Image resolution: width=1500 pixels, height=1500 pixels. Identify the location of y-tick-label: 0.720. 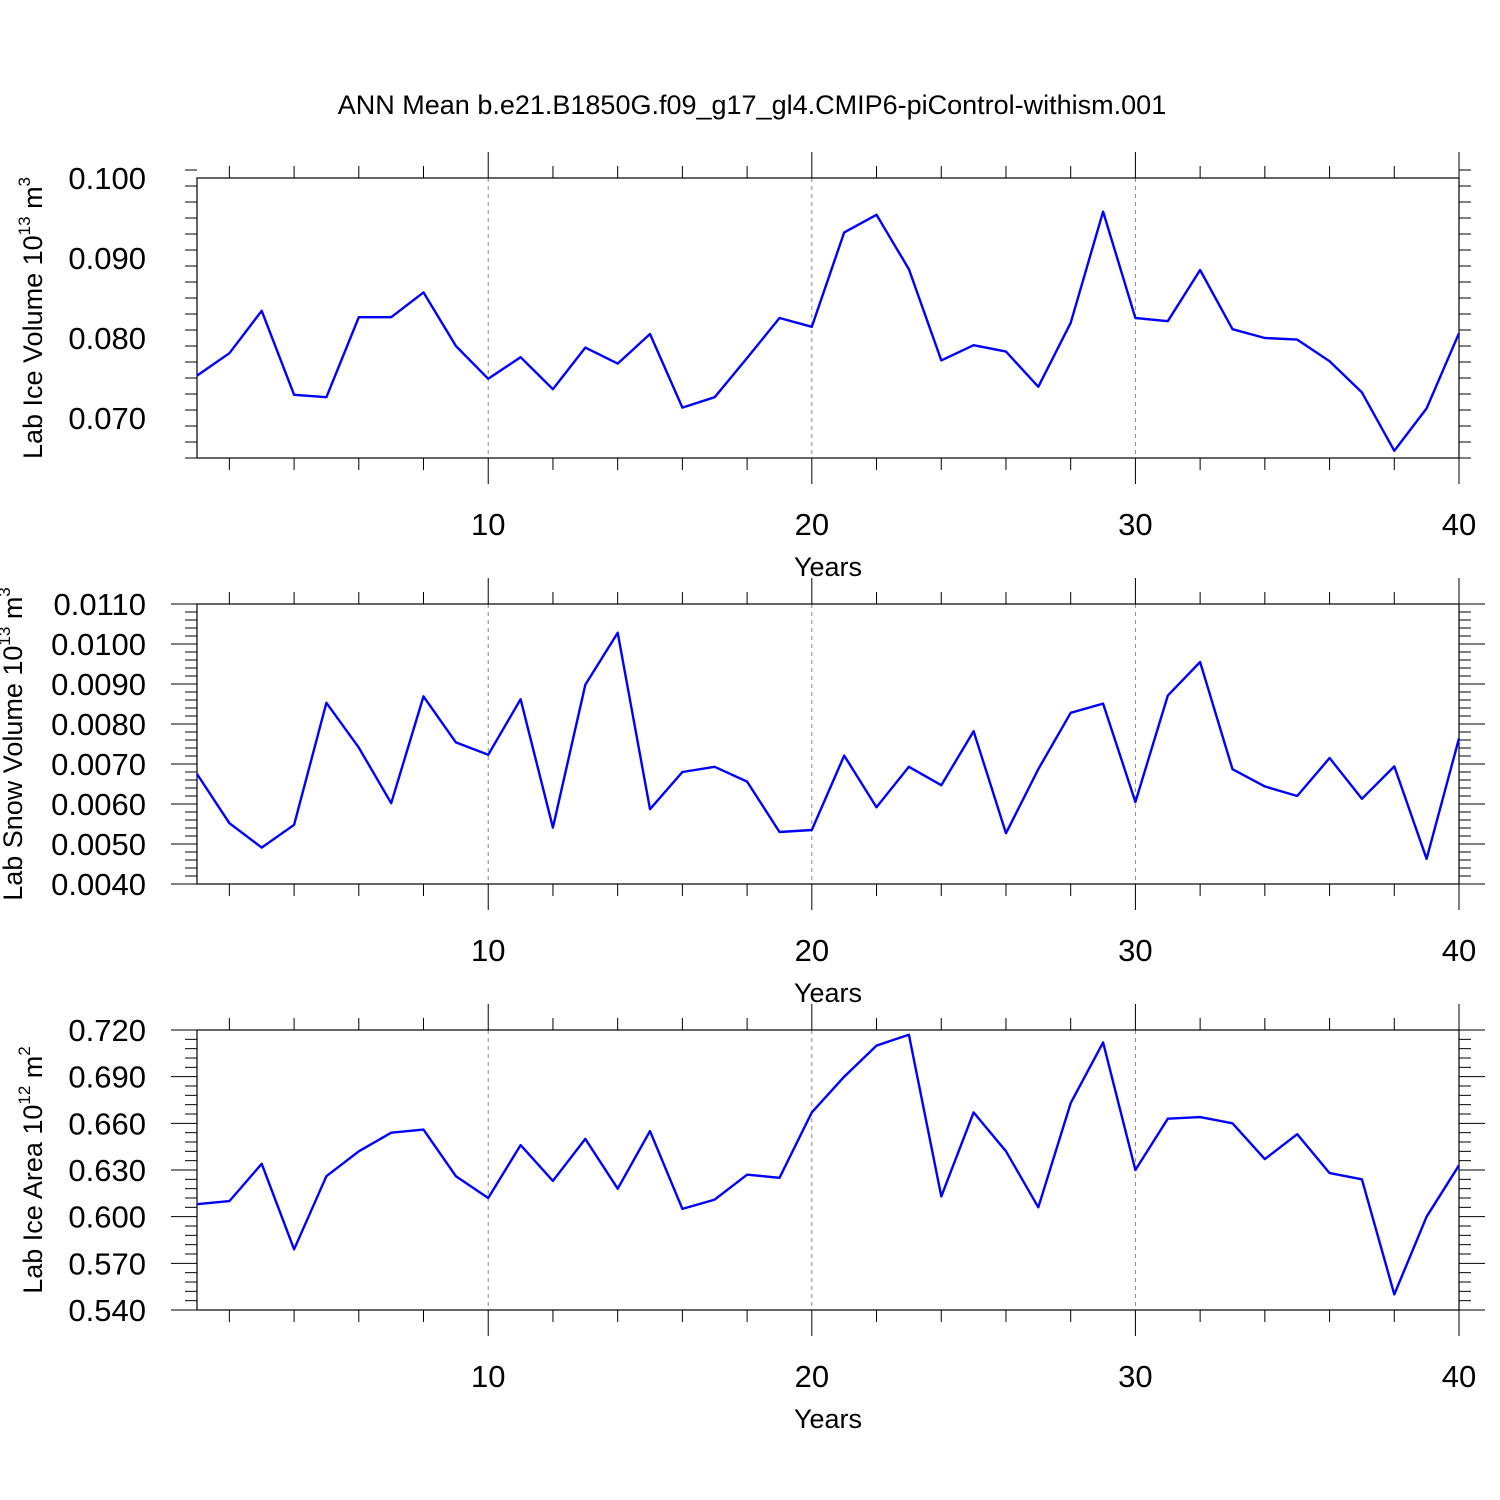
(107, 1030).